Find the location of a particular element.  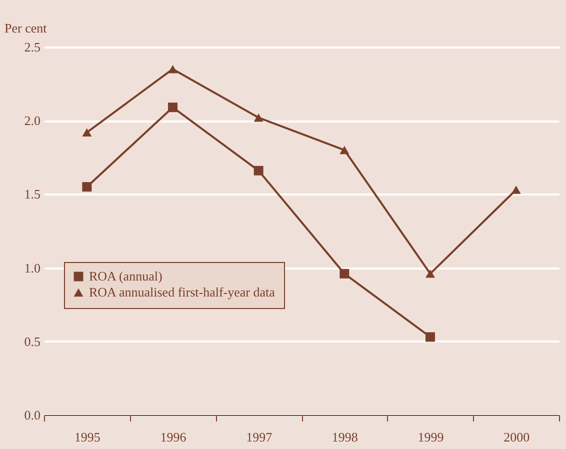

y-tick-label: 1.0 is located at coordinates (32, 268).